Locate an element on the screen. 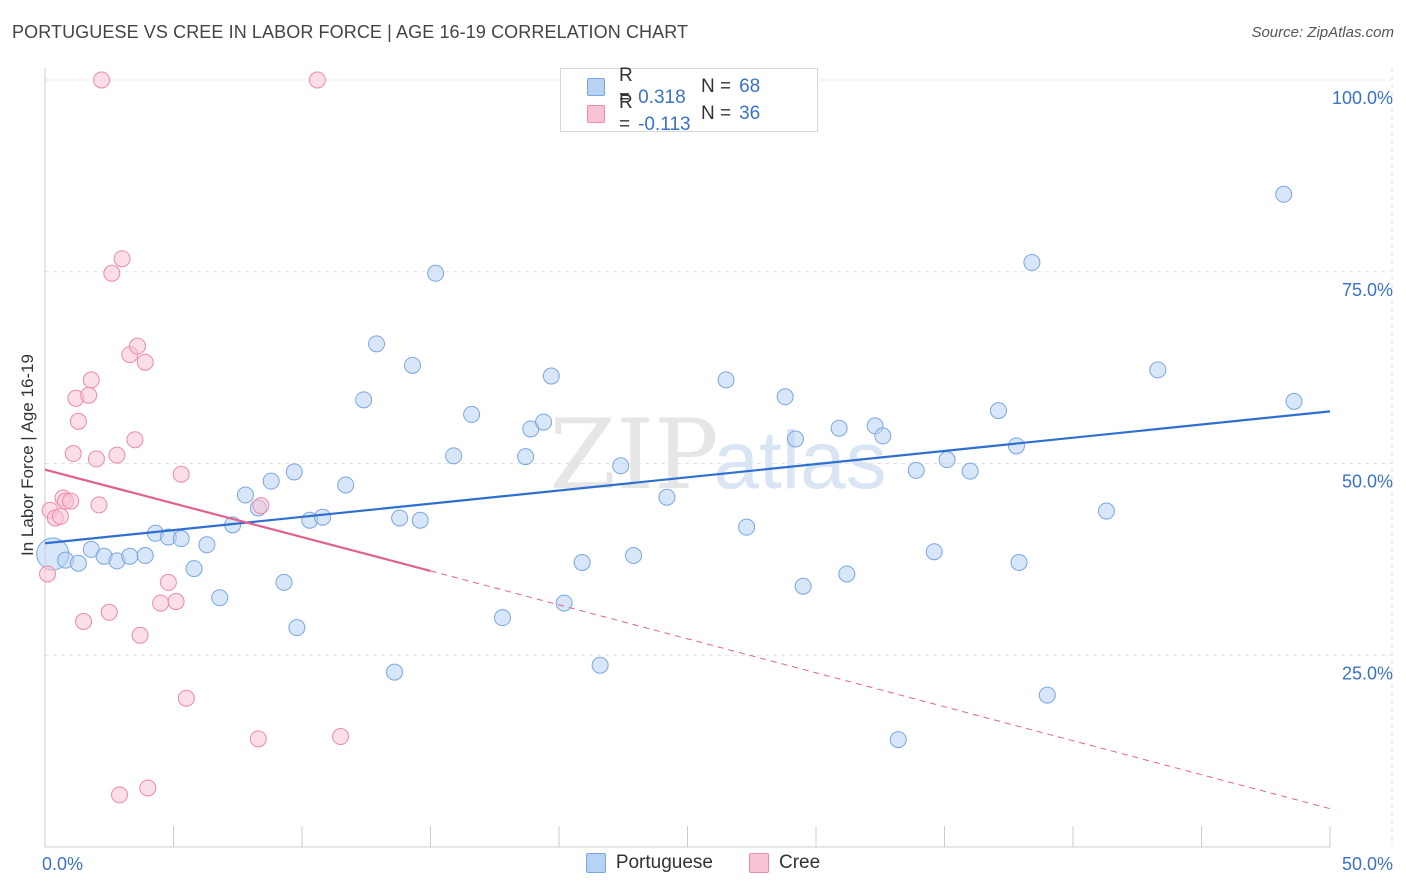  legend-r-value: -0.113 is located at coordinates (664, 124).